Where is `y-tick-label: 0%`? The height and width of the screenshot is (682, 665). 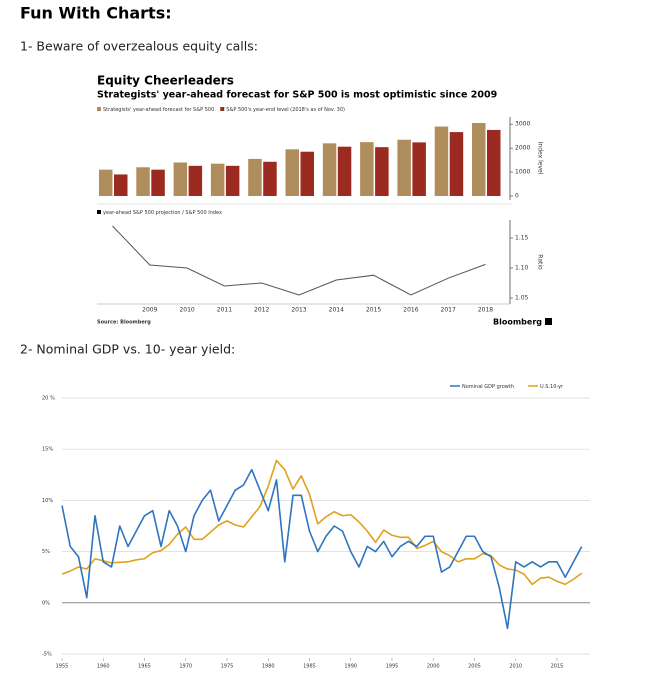 y-tick-label: 0% is located at coordinates (46, 603).